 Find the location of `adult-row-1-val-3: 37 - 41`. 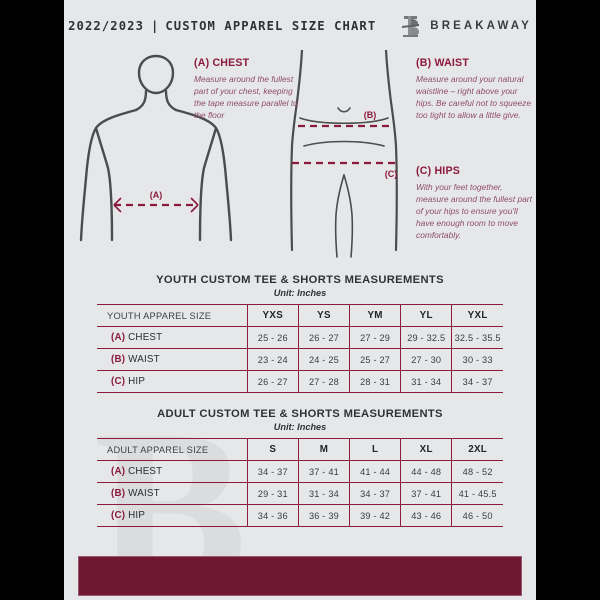

adult-row-1-val-3: 37 - 41 is located at coordinates (426, 493).